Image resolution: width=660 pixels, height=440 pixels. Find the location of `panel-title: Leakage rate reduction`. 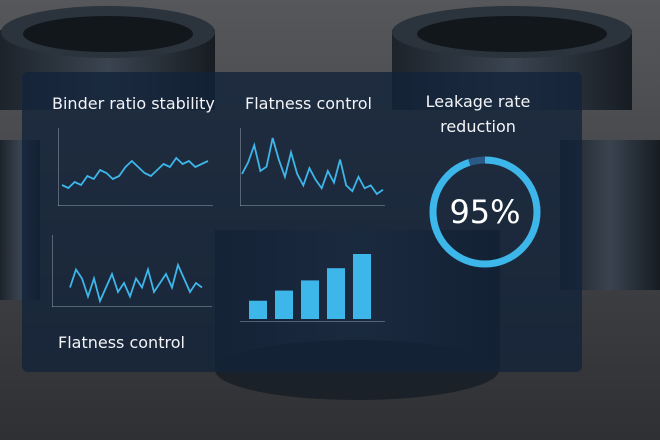

panel-title: Leakage rate reduction is located at coordinates (478, 114).